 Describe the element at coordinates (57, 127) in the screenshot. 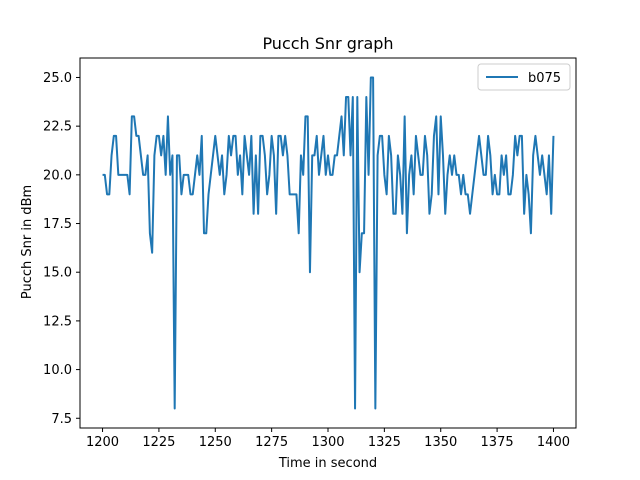

I see `y-tick-label: 22.5` at that location.